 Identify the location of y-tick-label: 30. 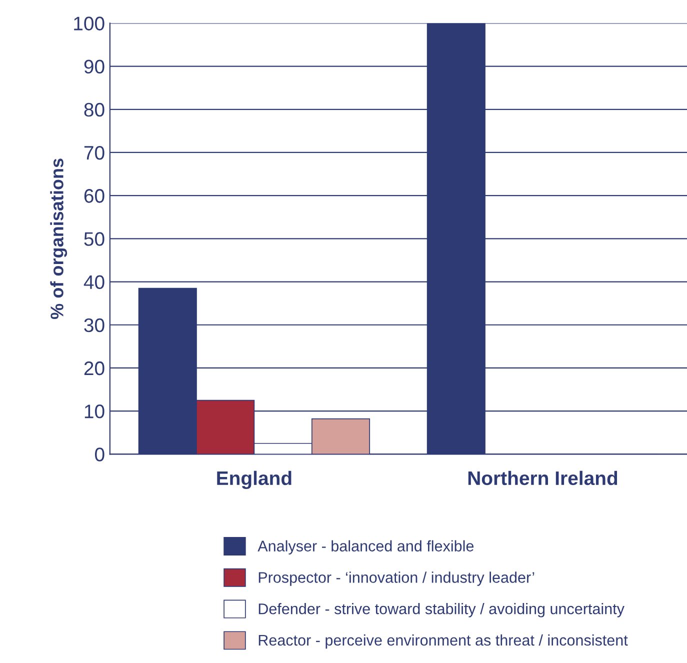
(94, 325).